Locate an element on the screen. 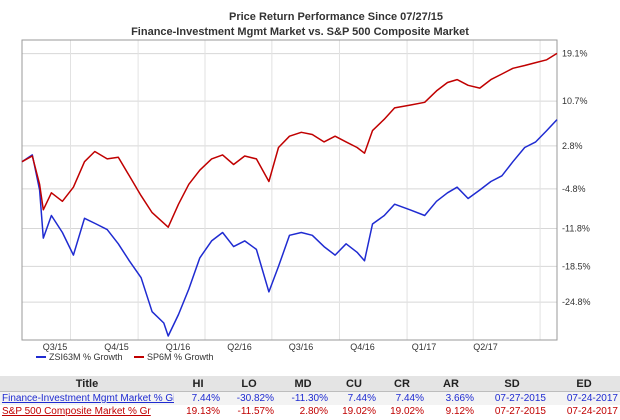 The image size is (620, 420). legend-label: SP6M % Growth is located at coordinates (180, 357).